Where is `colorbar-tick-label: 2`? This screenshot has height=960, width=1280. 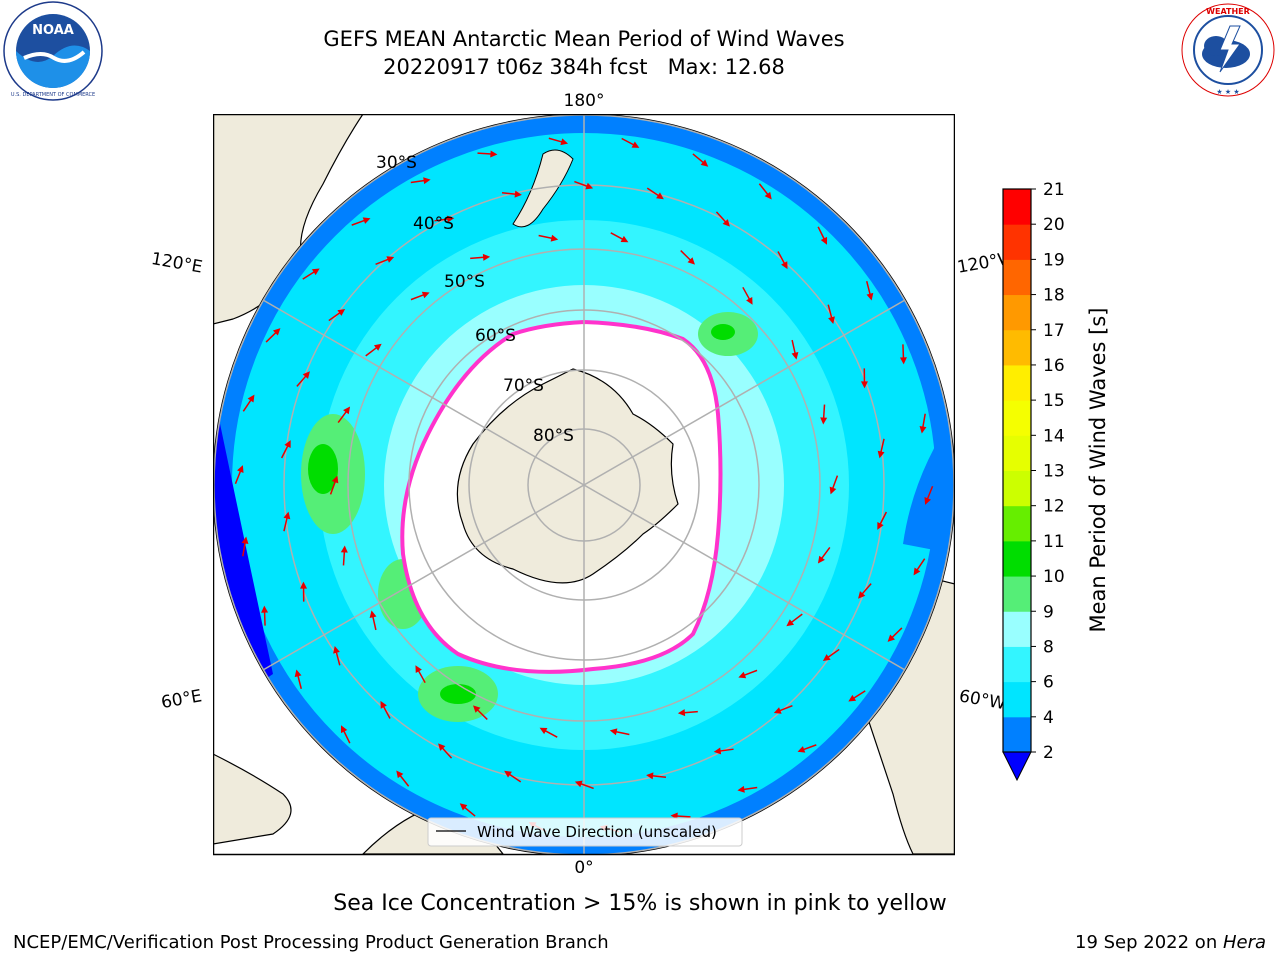
colorbar-tick-label: 2 is located at coordinates (1048, 753).